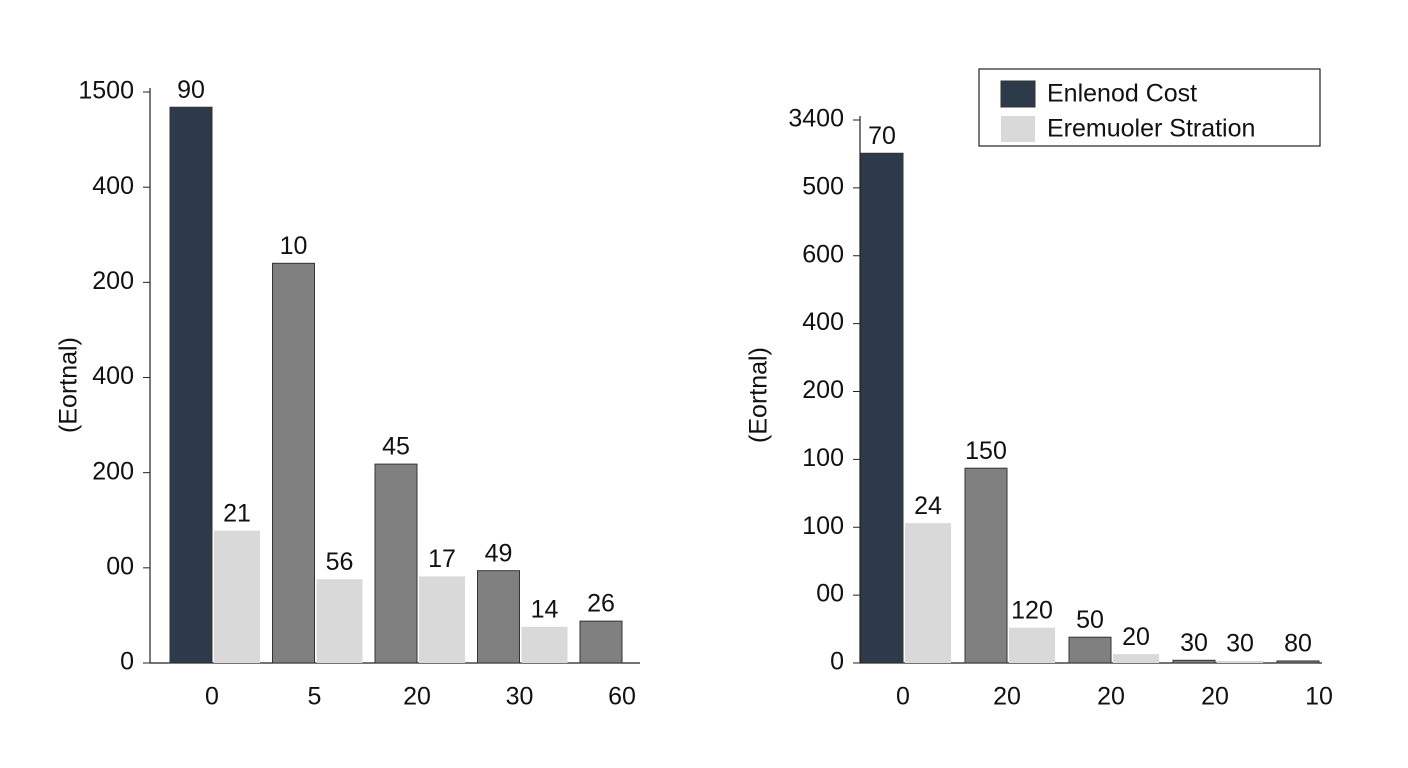  Describe the element at coordinates (622, 697) in the screenshot. I see `x-tick-label: 60` at that location.